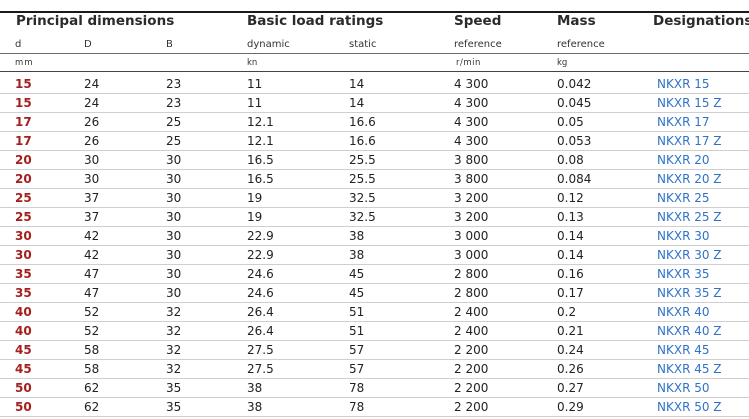  Describe the element at coordinates (260, 255) in the screenshot. I see `cell-dynamic-load: 22.9` at that location.